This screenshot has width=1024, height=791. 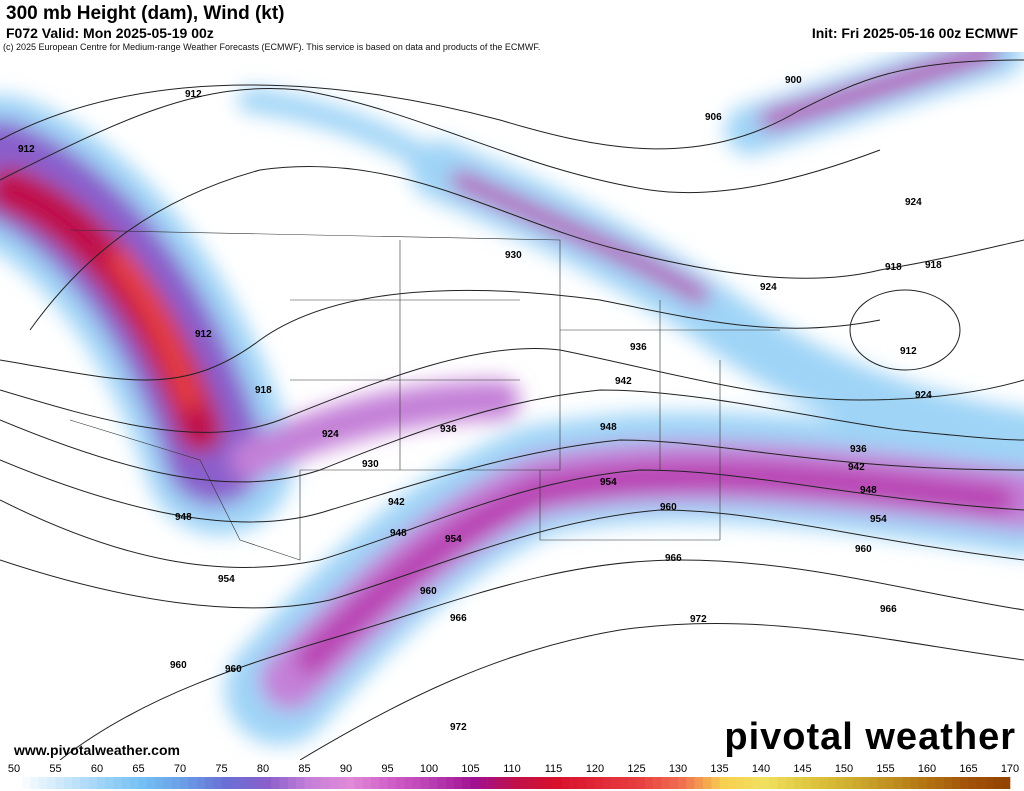 What do you see at coordinates (470, 769) in the screenshot?
I see `colorbar-tick: 105` at bounding box center [470, 769].